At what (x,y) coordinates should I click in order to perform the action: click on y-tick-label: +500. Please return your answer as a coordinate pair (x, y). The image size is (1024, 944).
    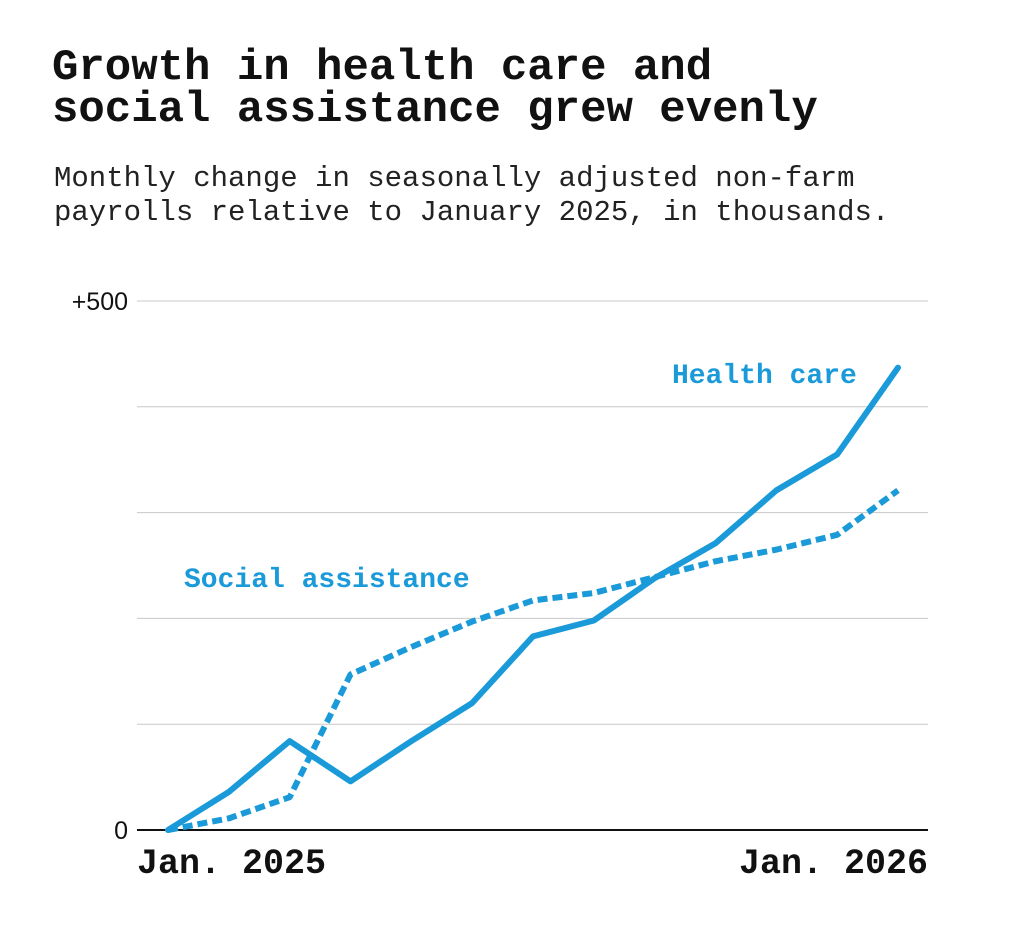
    Looking at the image, I should click on (100, 302).